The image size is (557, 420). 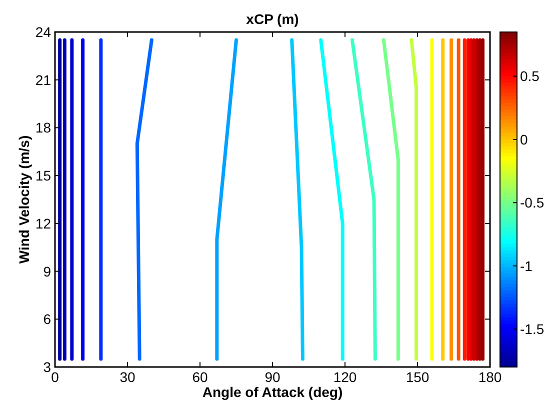 I want to click on color-bar-label: -1.5, so click(x=532, y=329).